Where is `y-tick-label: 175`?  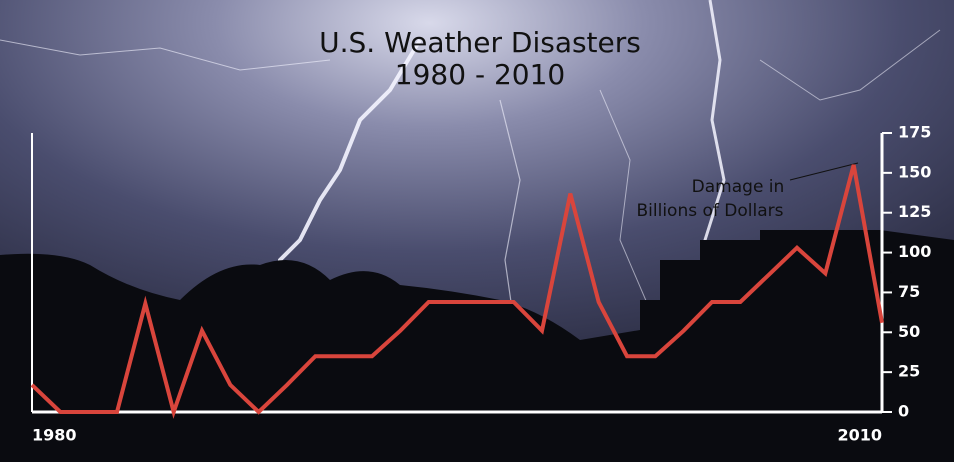 y-tick-label: 175 is located at coordinates (914, 132).